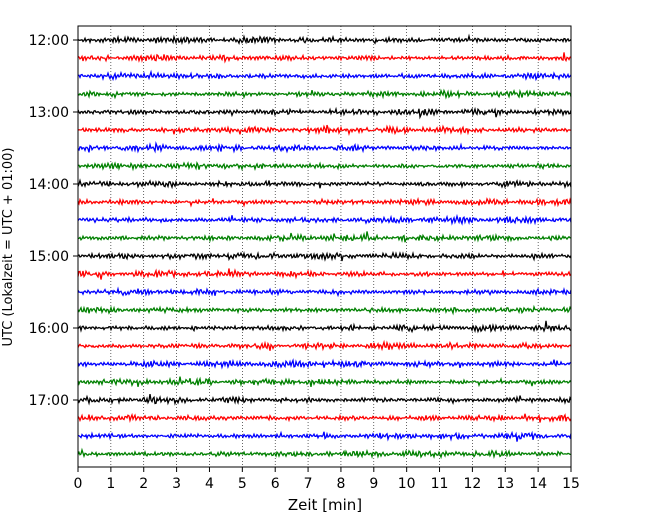 This screenshot has width=650, height=520. I want to click on y-tick-label-2: 14:00, so click(49, 185).